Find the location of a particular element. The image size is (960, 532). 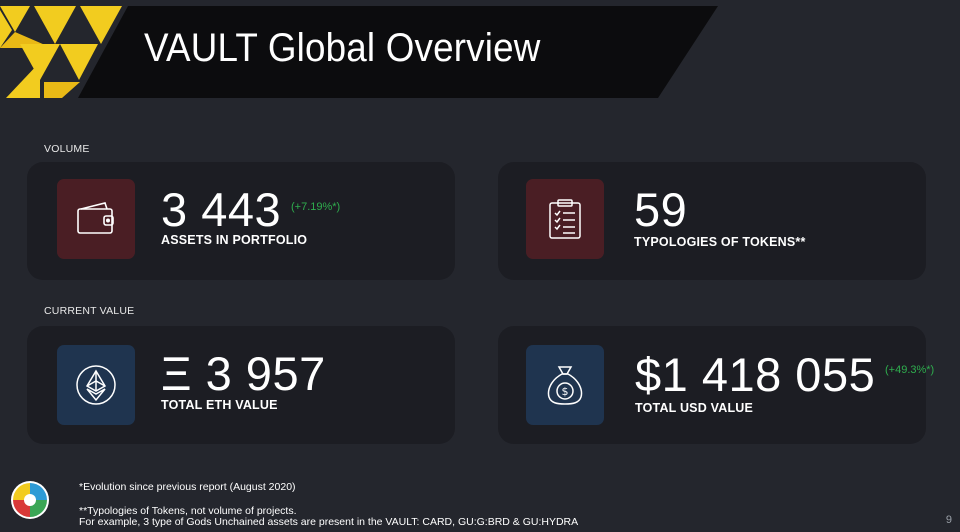

section-label-current-value: CURRENT VALUE is located at coordinates (89, 311).